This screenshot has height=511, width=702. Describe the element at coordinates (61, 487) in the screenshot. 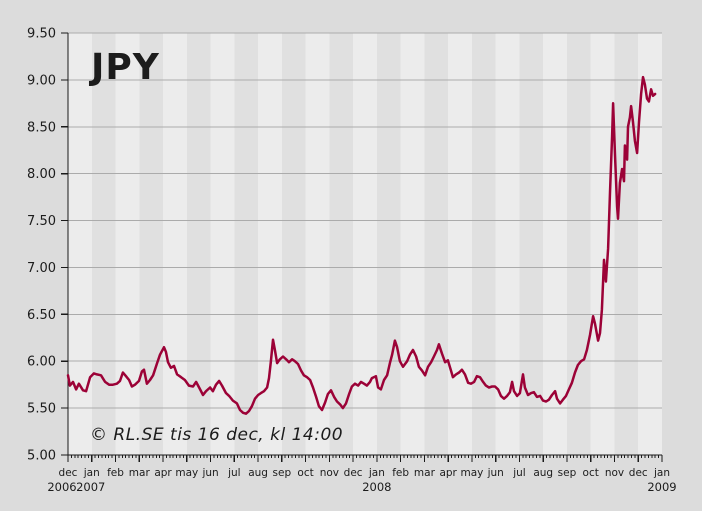

I see `year-label: 2006` at that location.